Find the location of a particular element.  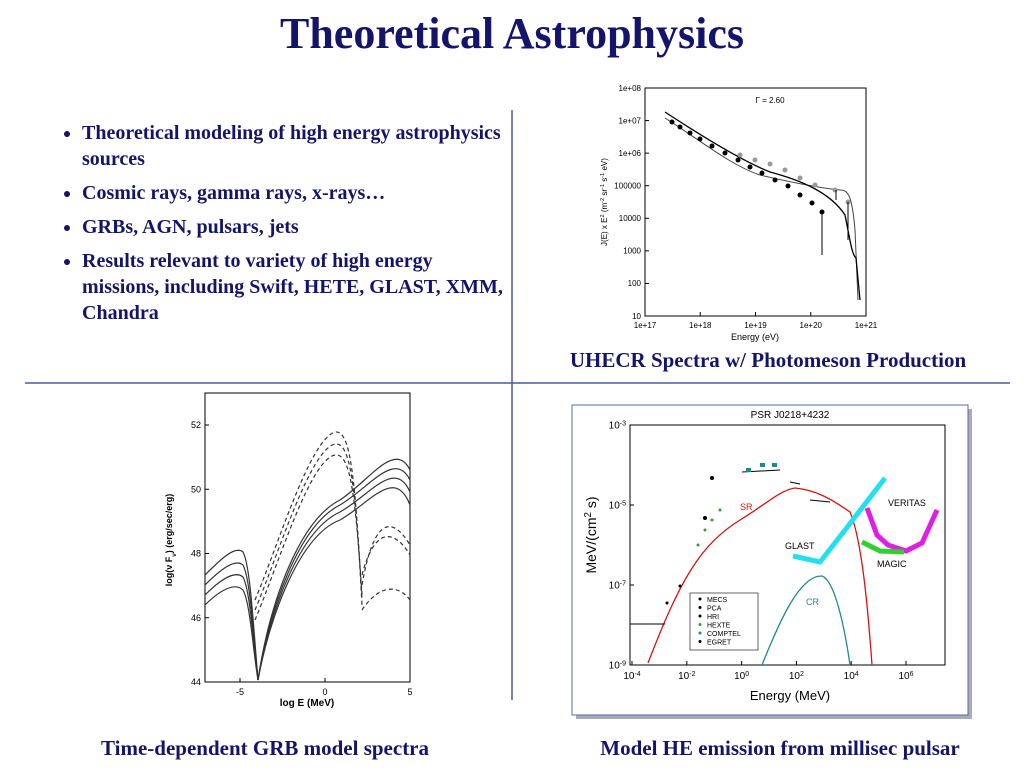

plot-area is located at coordinates (787, 545).